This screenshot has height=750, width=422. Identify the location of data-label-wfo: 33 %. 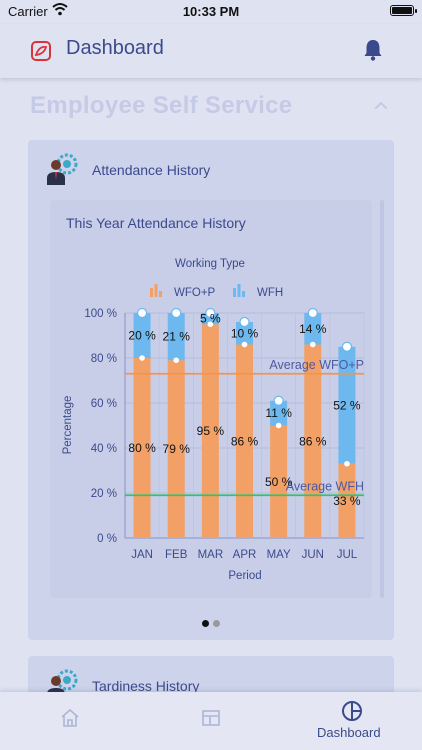
(347, 501).